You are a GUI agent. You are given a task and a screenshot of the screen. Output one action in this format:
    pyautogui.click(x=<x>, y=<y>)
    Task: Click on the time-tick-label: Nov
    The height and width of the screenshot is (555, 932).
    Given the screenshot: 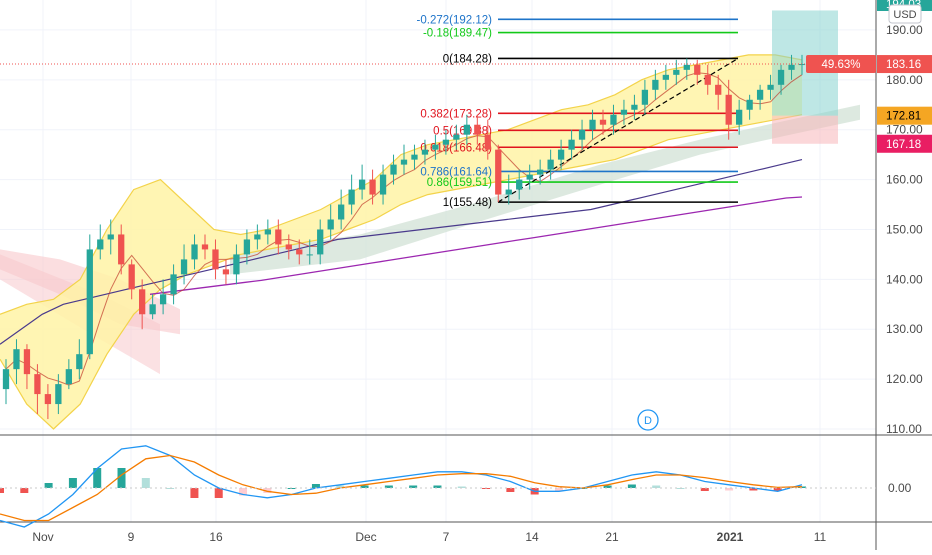 What is the action you would take?
    pyautogui.click(x=42, y=537)
    